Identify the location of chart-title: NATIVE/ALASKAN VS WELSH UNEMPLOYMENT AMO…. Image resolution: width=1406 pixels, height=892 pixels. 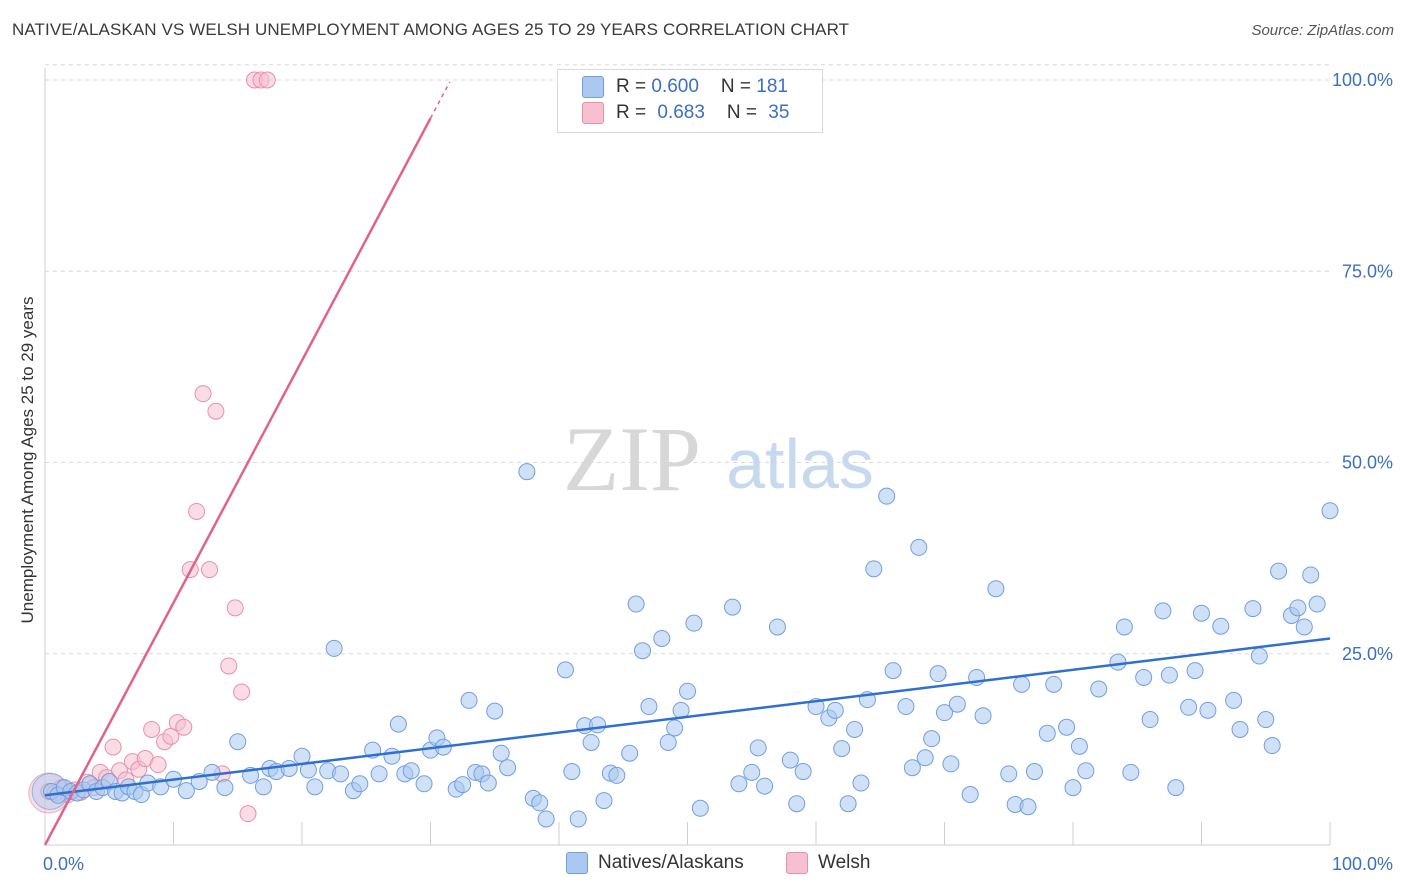
(431, 29).